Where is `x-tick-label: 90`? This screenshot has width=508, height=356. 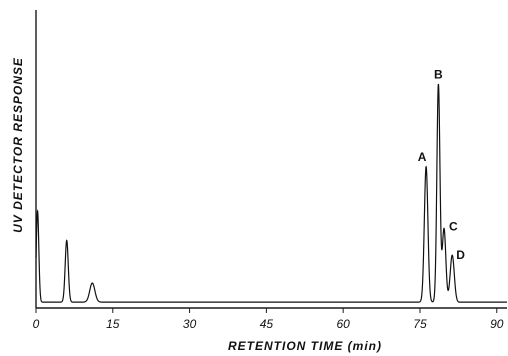
x-tick-label: 90 is located at coordinates (497, 324).